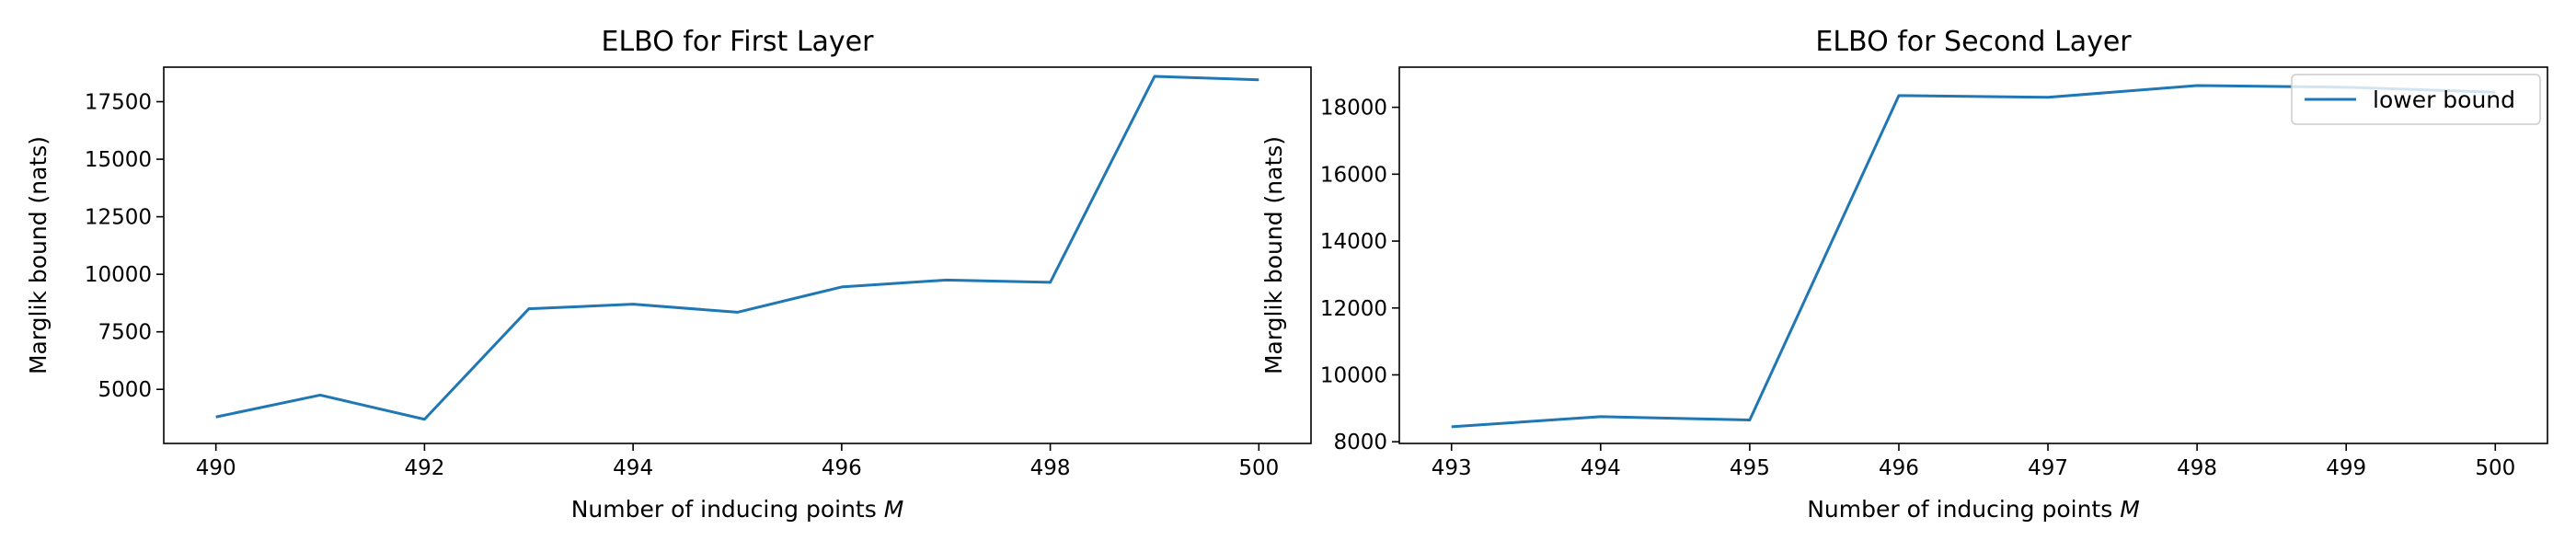 The image size is (2576, 552). What do you see at coordinates (1750, 468) in the screenshot?
I see `x-tick-label: 495` at bounding box center [1750, 468].